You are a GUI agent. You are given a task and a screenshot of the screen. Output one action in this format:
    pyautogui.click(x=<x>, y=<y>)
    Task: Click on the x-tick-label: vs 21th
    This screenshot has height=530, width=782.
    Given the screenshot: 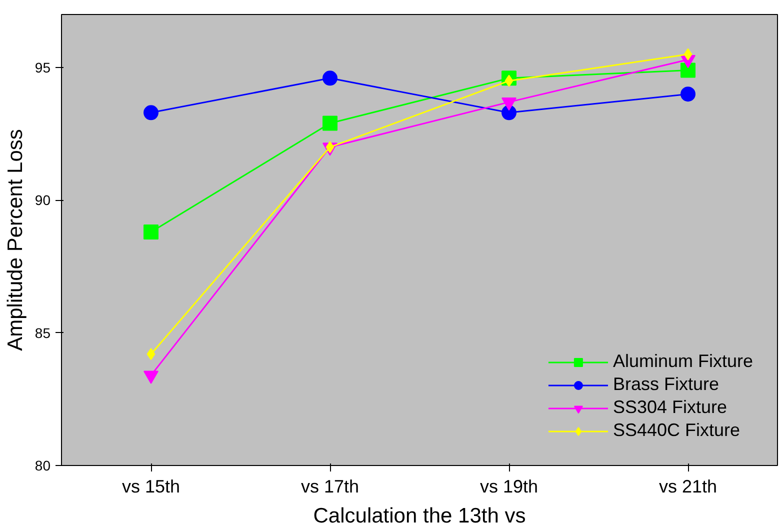 What is the action you would take?
    pyautogui.click(x=688, y=486)
    